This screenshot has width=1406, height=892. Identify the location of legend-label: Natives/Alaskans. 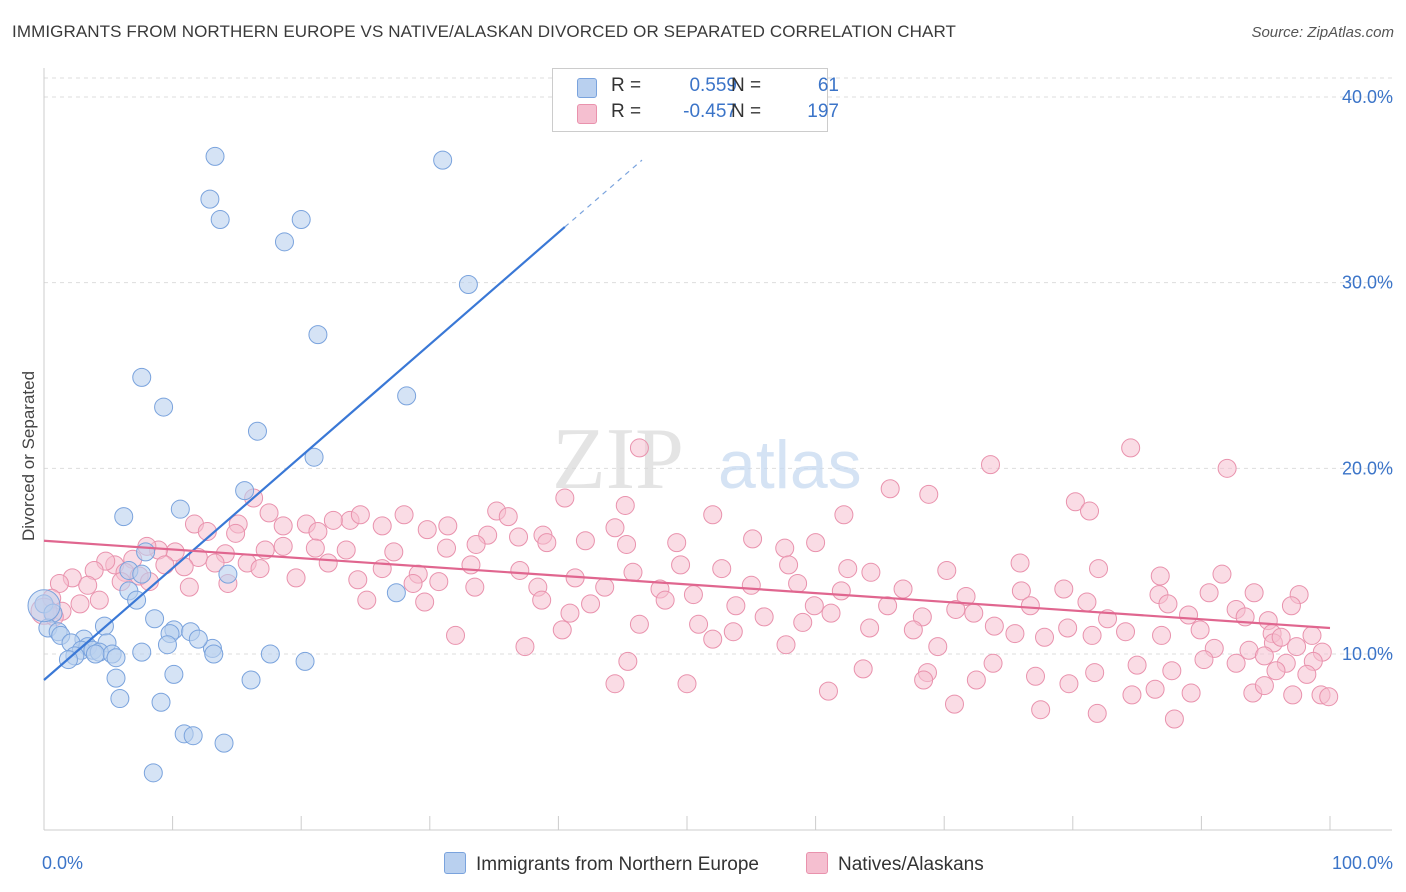
(911, 864).